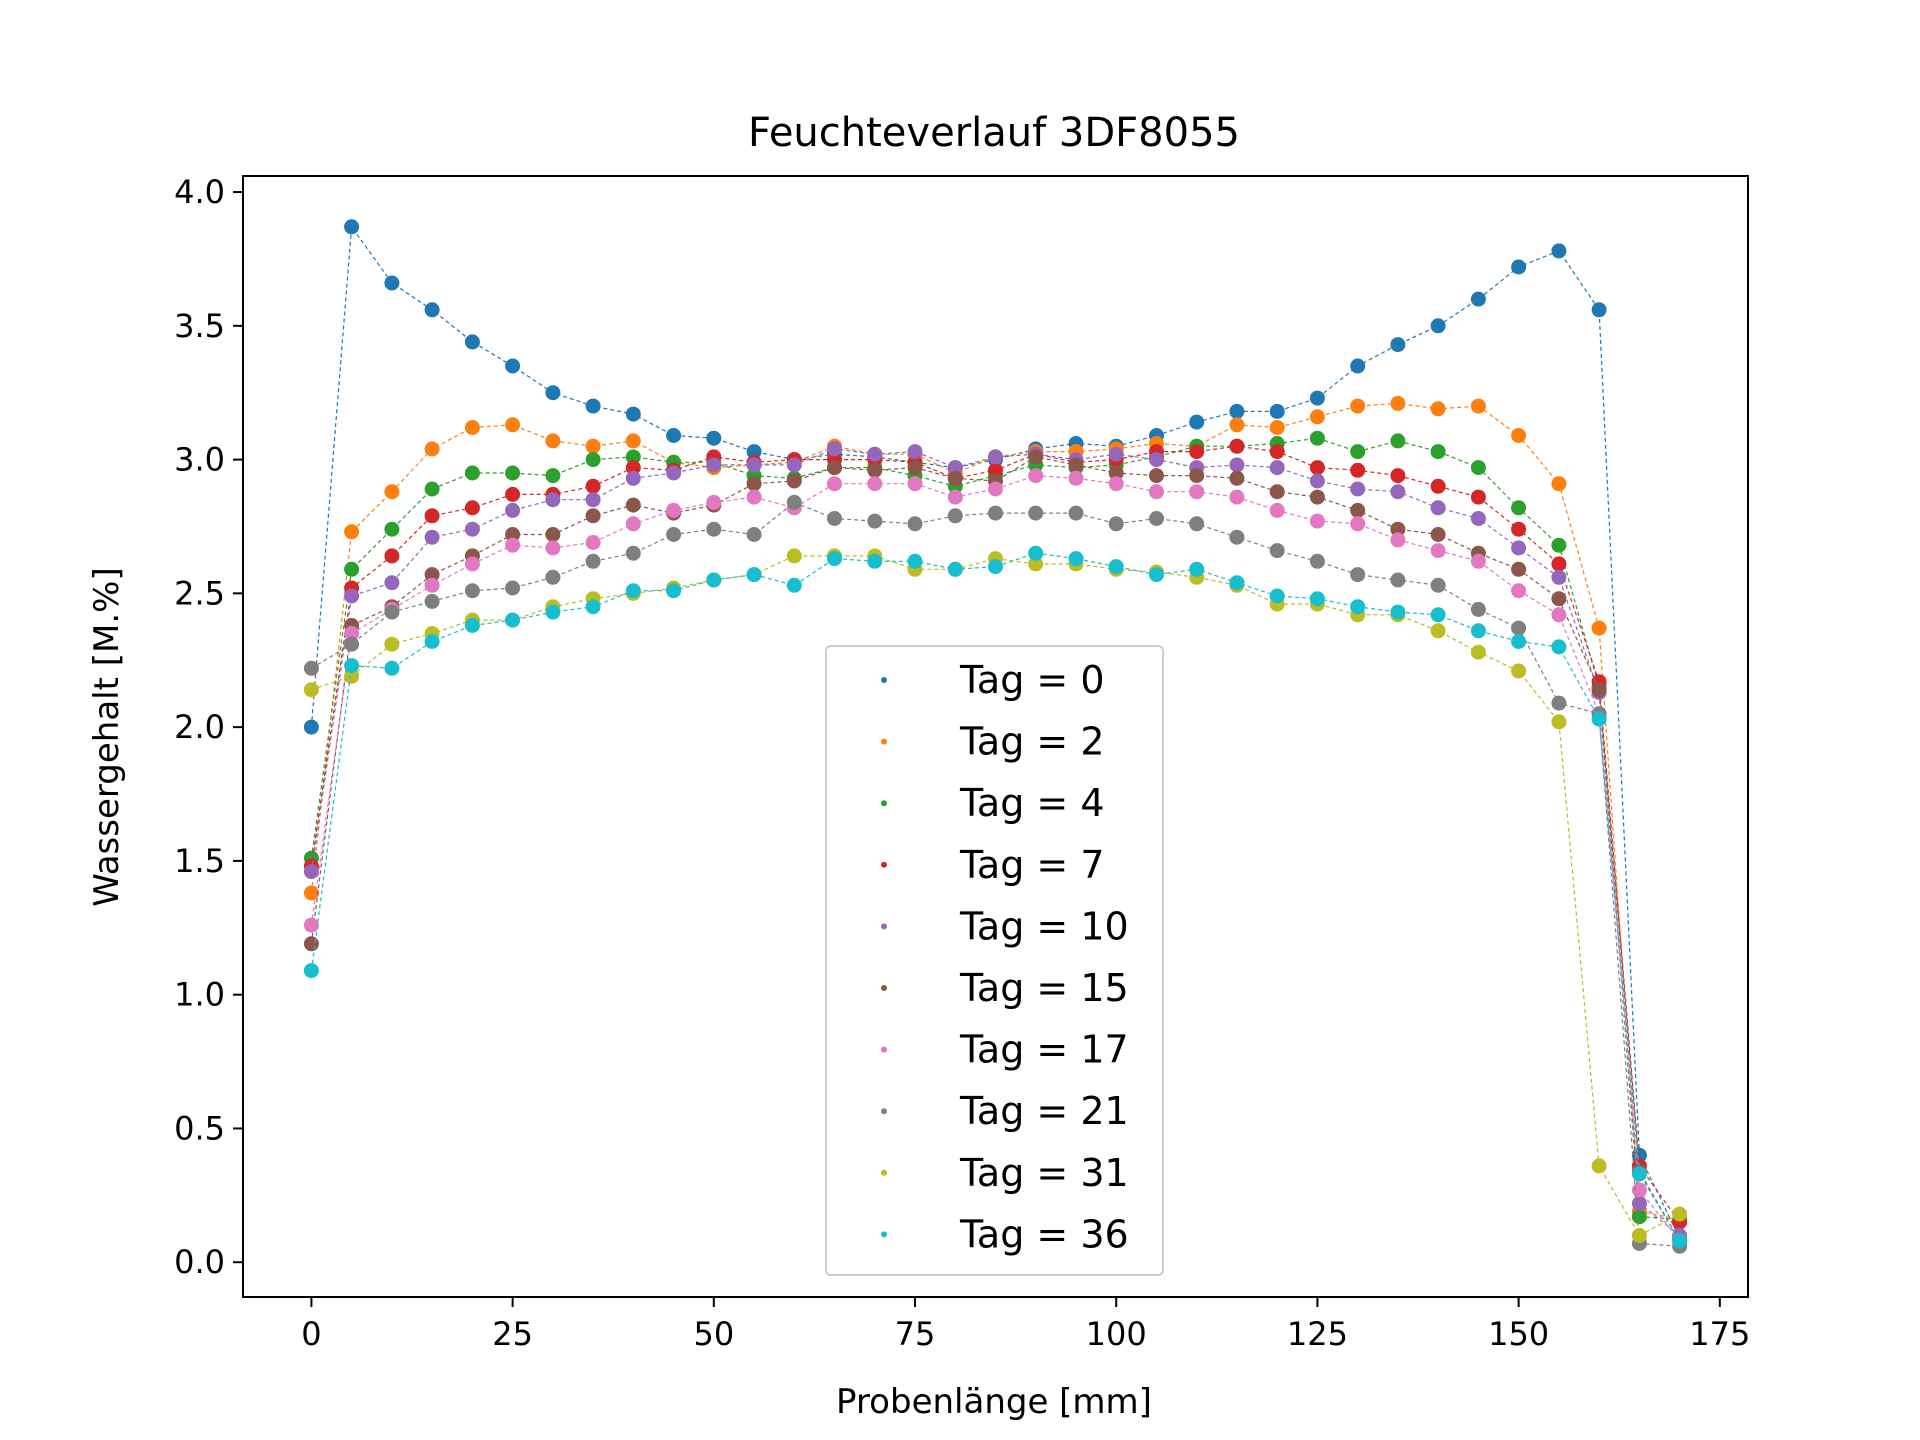 This screenshot has height=1440, width=1920. What do you see at coordinates (1032, 742) in the screenshot?
I see `legend-label: Tag = 2` at bounding box center [1032, 742].